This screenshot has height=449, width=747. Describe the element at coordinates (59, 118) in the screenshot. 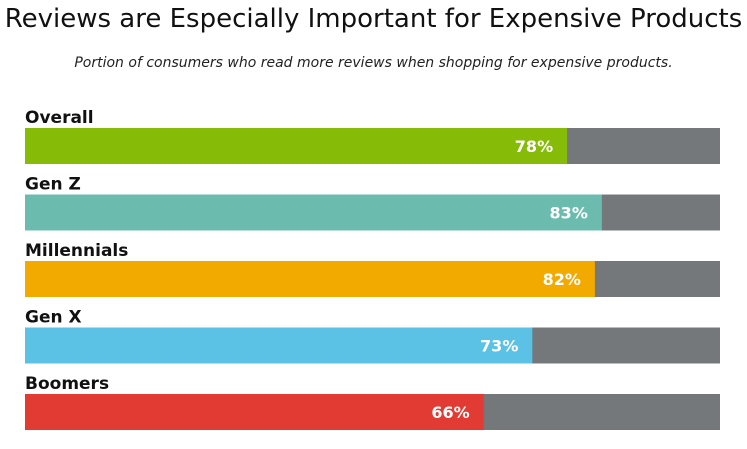

I see `category-label-overall: Overall` at that location.